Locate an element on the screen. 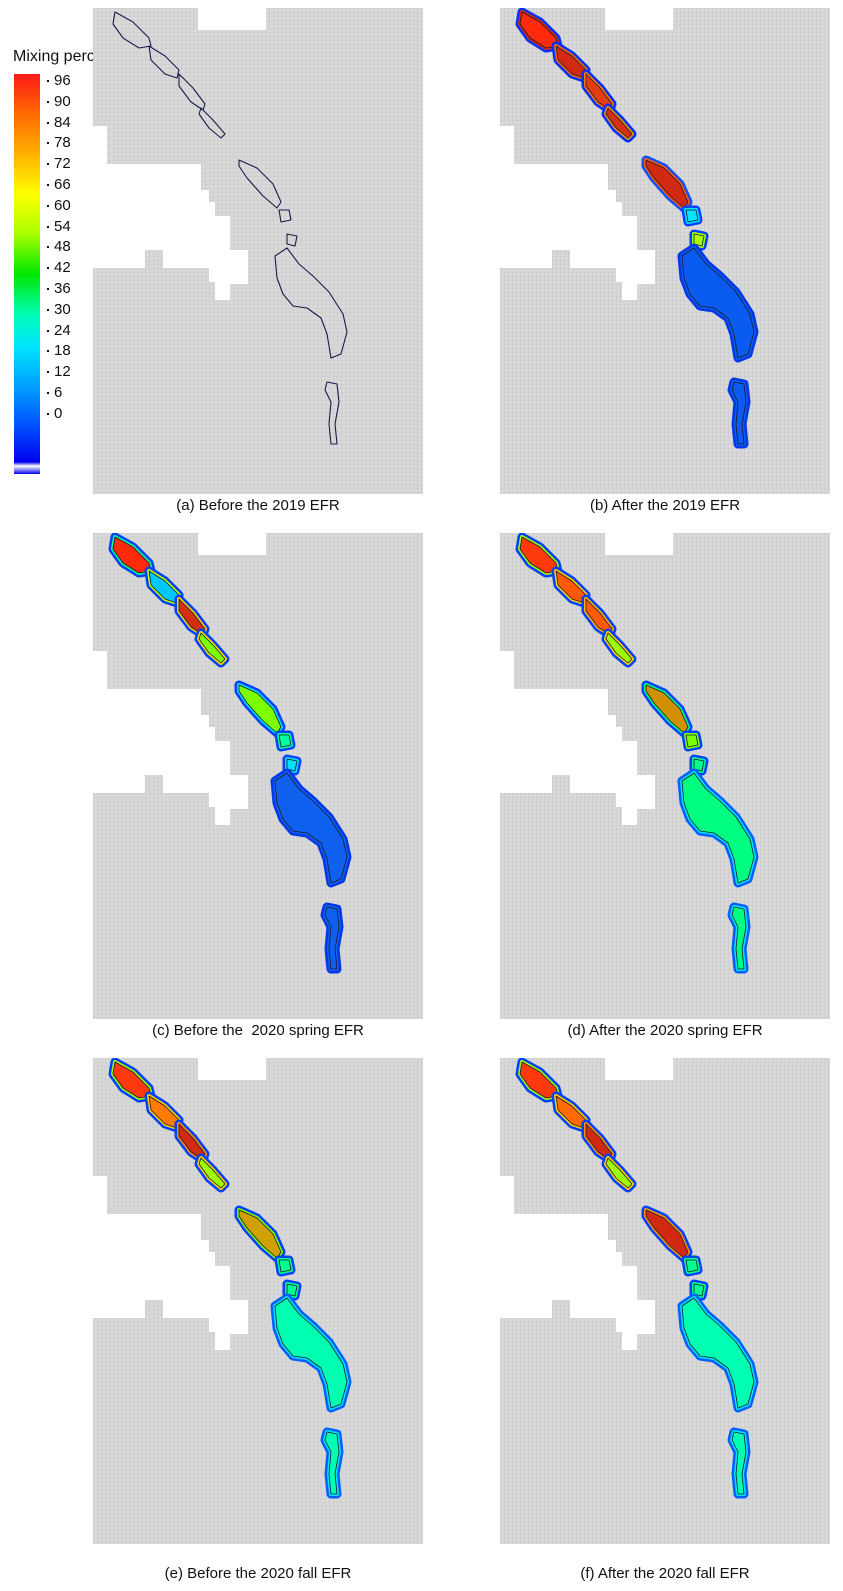 Image resolution: width=843 pixels, height=1591 pixels. legend-color-ramp is located at coordinates (27, 274).